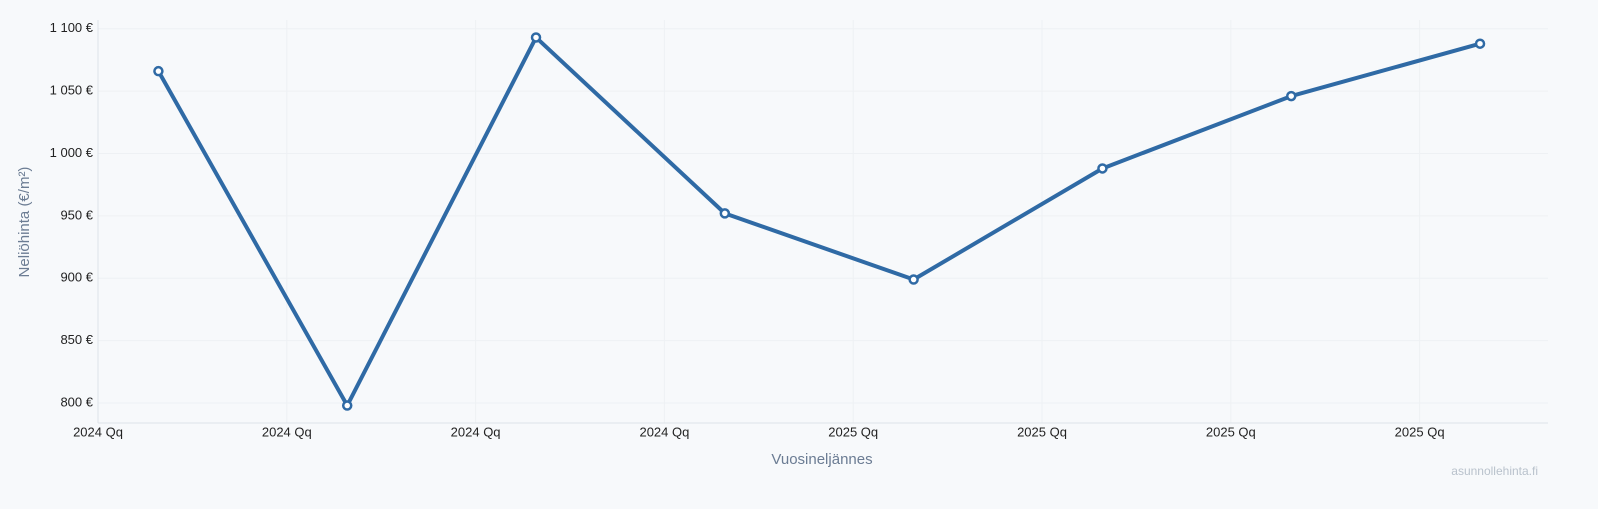 The image size is (1598, 509). Describe the element at coordinates (1494, 471) in the screenshot. I see `watermark: asunnollehinta.fi` at that location.